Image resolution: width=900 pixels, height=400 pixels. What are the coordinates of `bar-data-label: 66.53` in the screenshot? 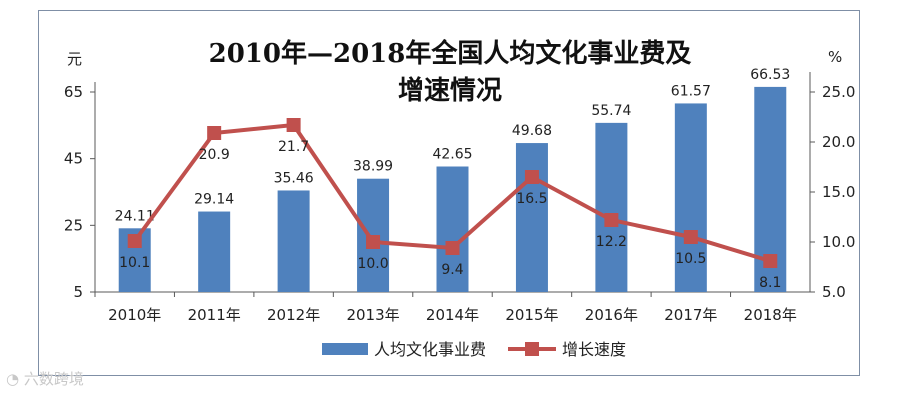 It's located at (770, 75).